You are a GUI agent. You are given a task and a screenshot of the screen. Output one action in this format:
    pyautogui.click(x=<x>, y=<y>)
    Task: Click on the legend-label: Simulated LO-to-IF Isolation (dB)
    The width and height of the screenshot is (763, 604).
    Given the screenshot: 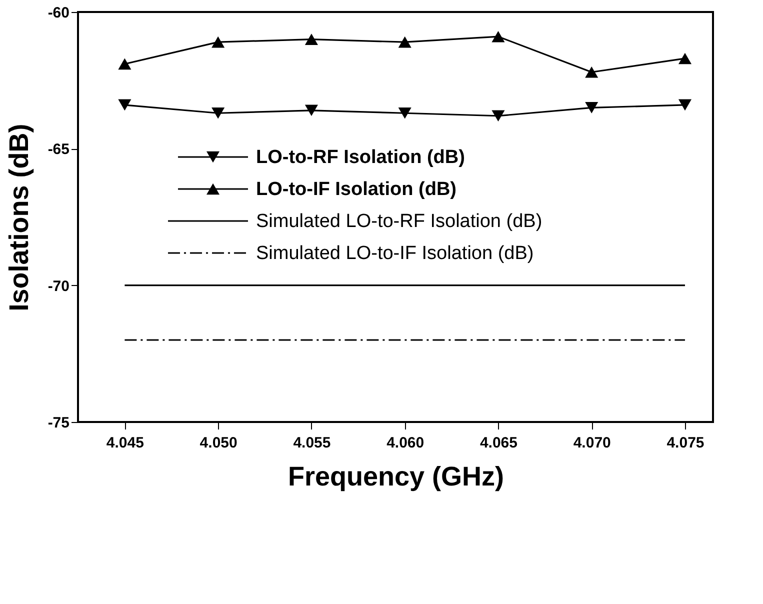 What is the action you would take?
    pyautogui.click(x=395, y=253)
    